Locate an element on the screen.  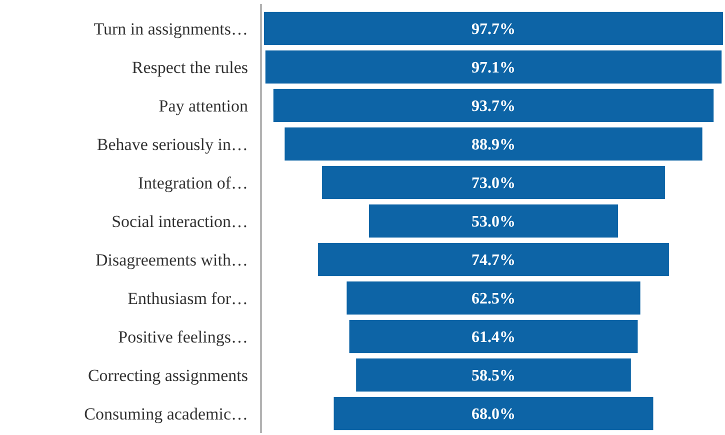
data-label: 62.5% is located at coordinates (494, 299).